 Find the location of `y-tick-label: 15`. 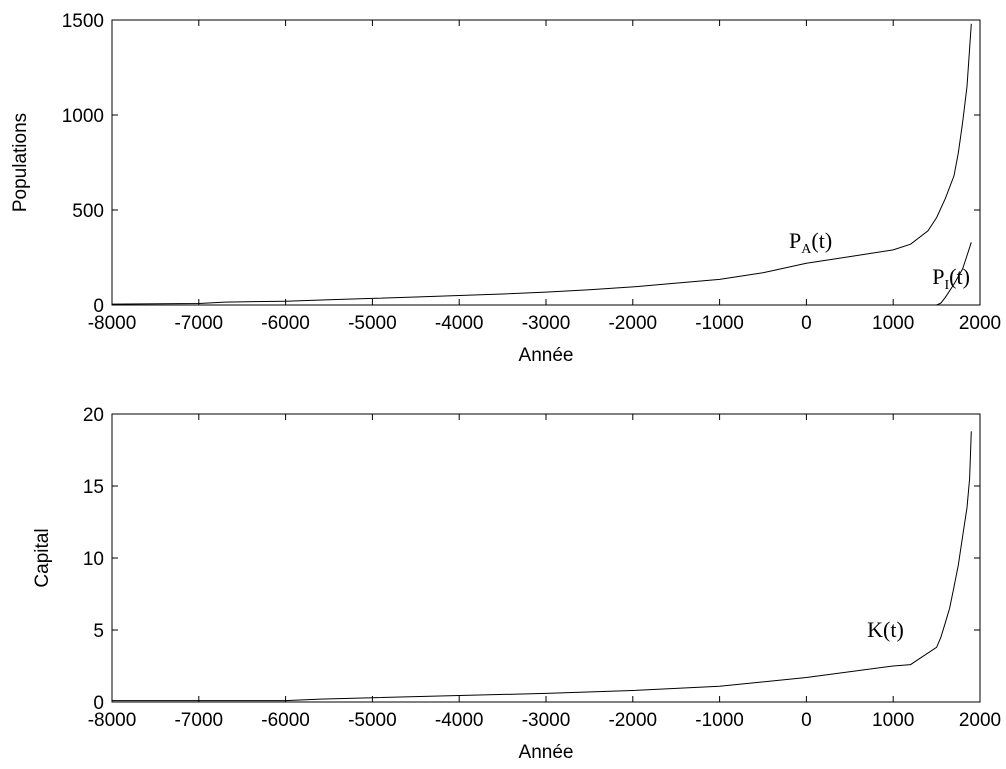

y-tick-label: 15 is located at coordinates (93, 487).